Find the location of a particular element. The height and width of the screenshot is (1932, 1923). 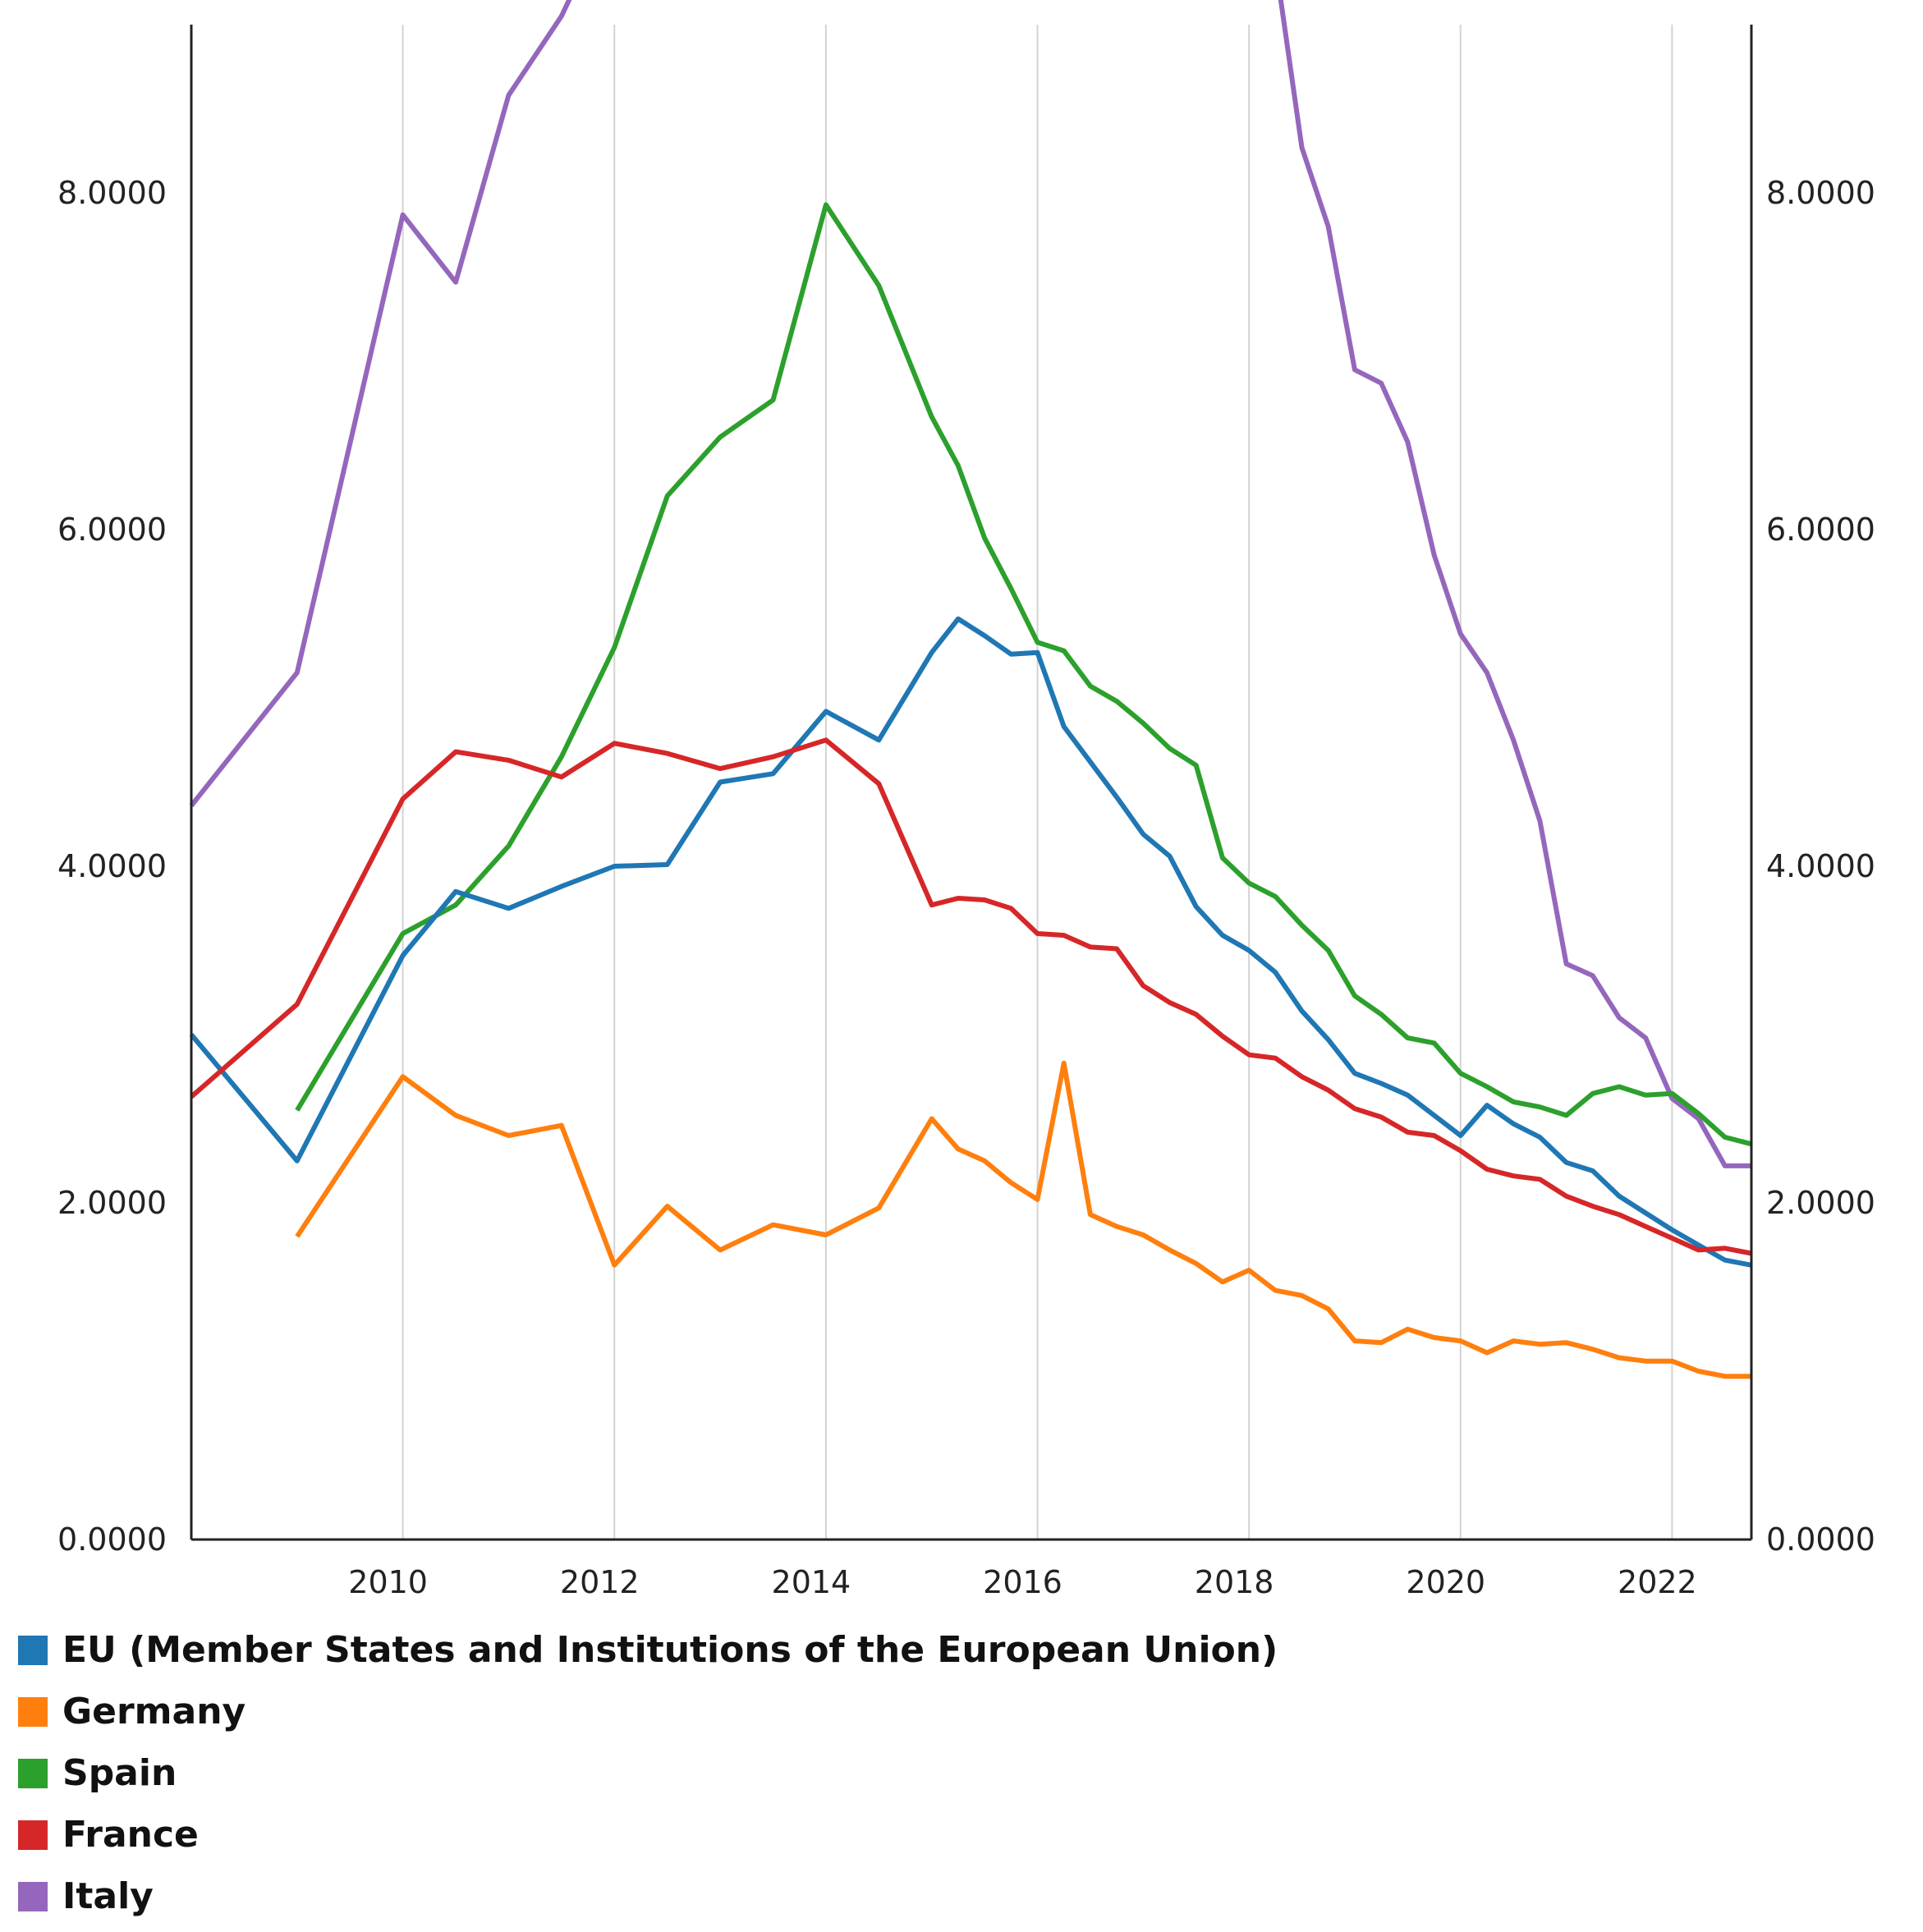

legend-label-france: France is located at coordinates (130, 1835).